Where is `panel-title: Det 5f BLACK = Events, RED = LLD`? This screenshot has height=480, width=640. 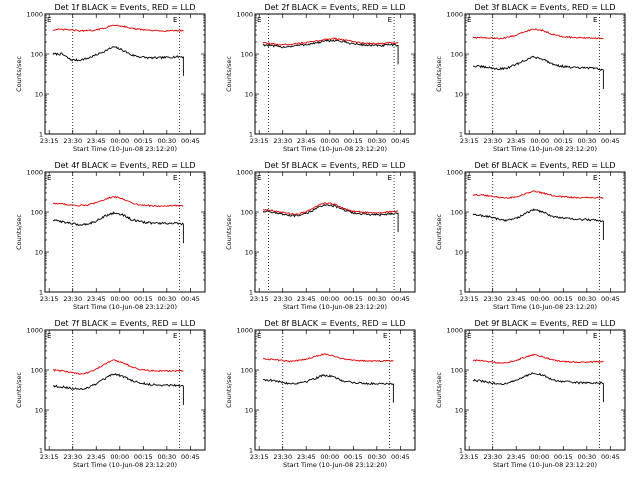 panel-title: Det 5f BLACK = Events, RED = LLD is located at coordinates (334, 165).